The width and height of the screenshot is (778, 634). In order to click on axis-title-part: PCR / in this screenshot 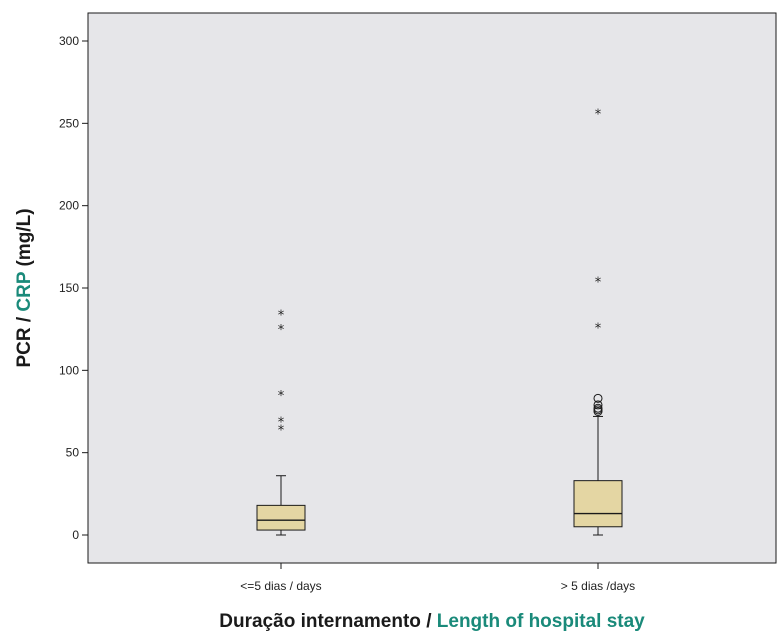, I will do `click(24, 340)`.